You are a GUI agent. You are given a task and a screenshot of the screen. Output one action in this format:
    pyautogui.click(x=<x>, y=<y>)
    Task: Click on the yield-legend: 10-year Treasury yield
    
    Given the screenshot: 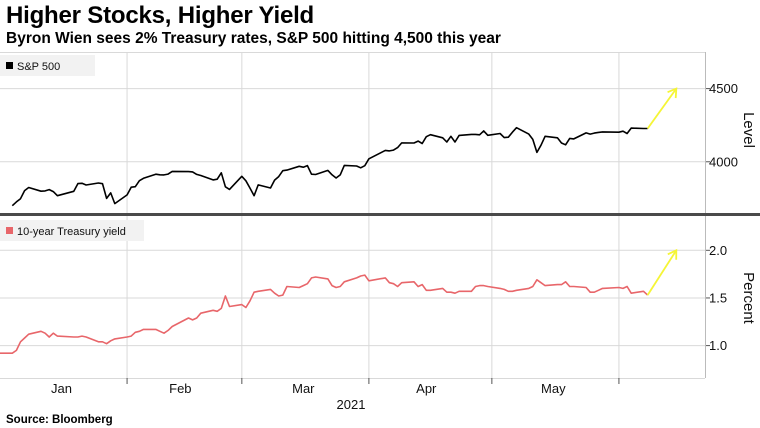 What is the action you would take?
    pyautogui.click(x=72, y=230)
    